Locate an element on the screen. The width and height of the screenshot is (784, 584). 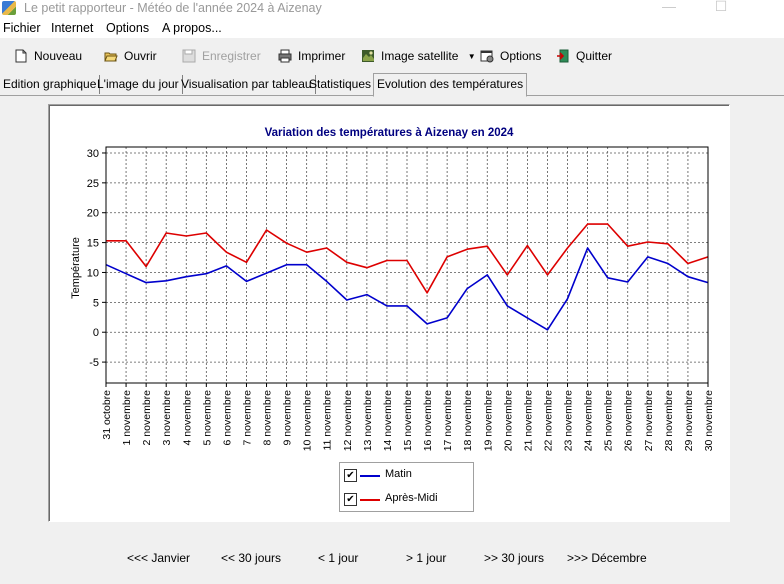
x-tick-label: 24 novembre is located at coordinates (589, 420).